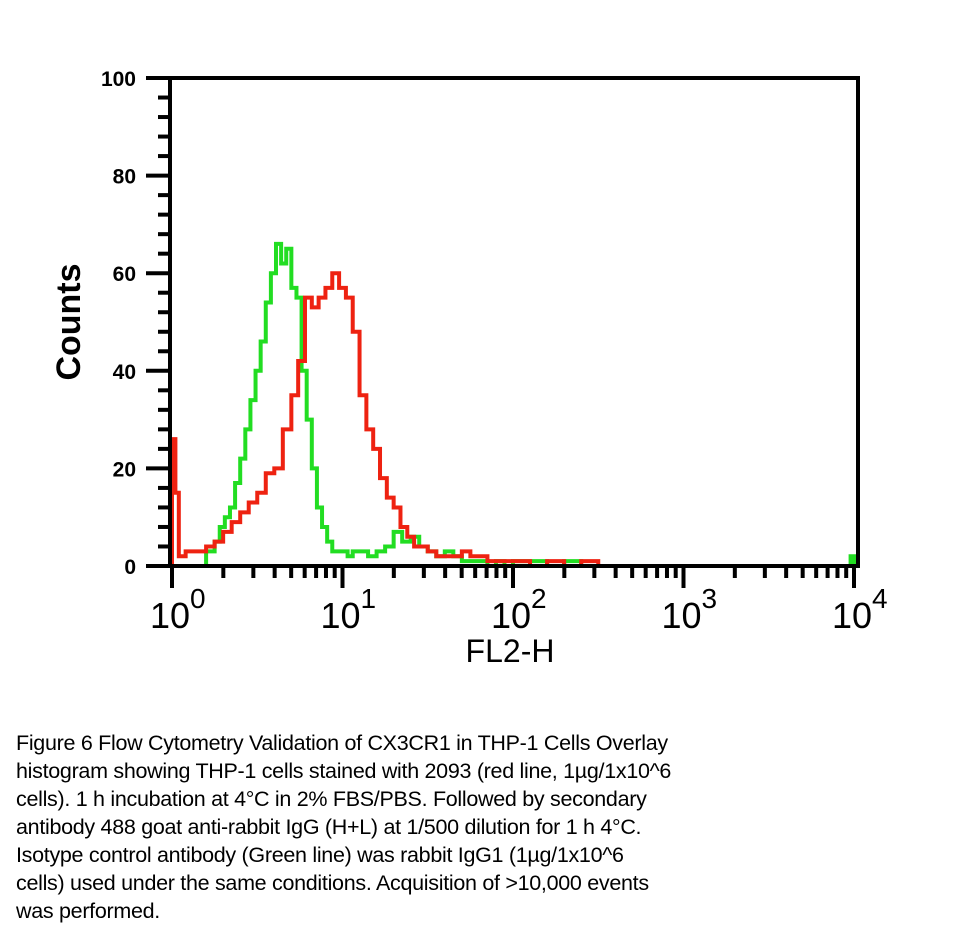  Describe the element at coordinates (124, 372) in the screenshot. I see `y-tick-label: 40` at that location.